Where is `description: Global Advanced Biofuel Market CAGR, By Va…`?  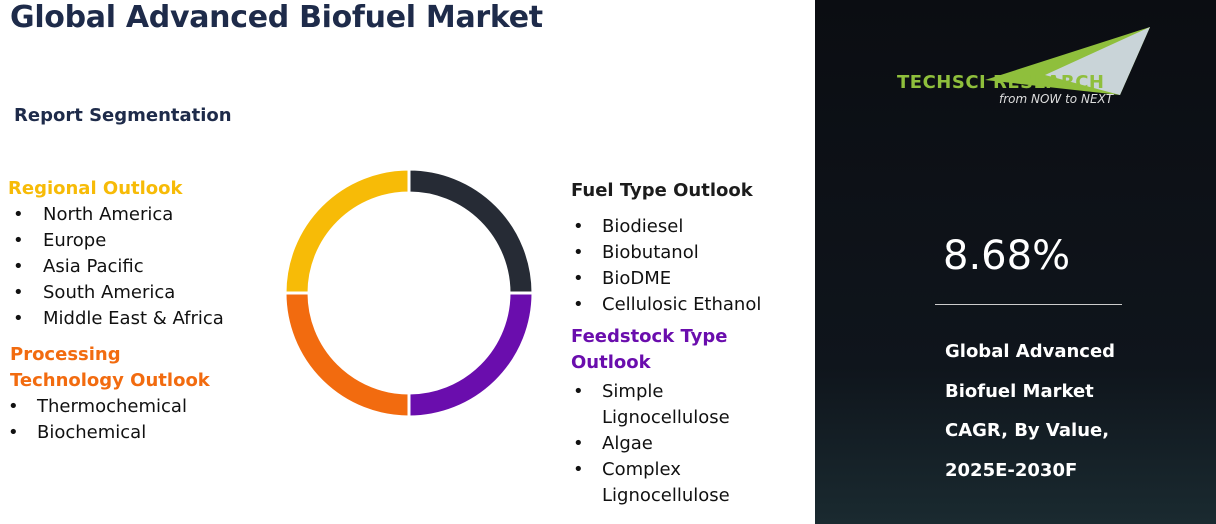
description: Global Advanced Biofuel Market CAGR, By Va… is located at coordinates (1030, 411).